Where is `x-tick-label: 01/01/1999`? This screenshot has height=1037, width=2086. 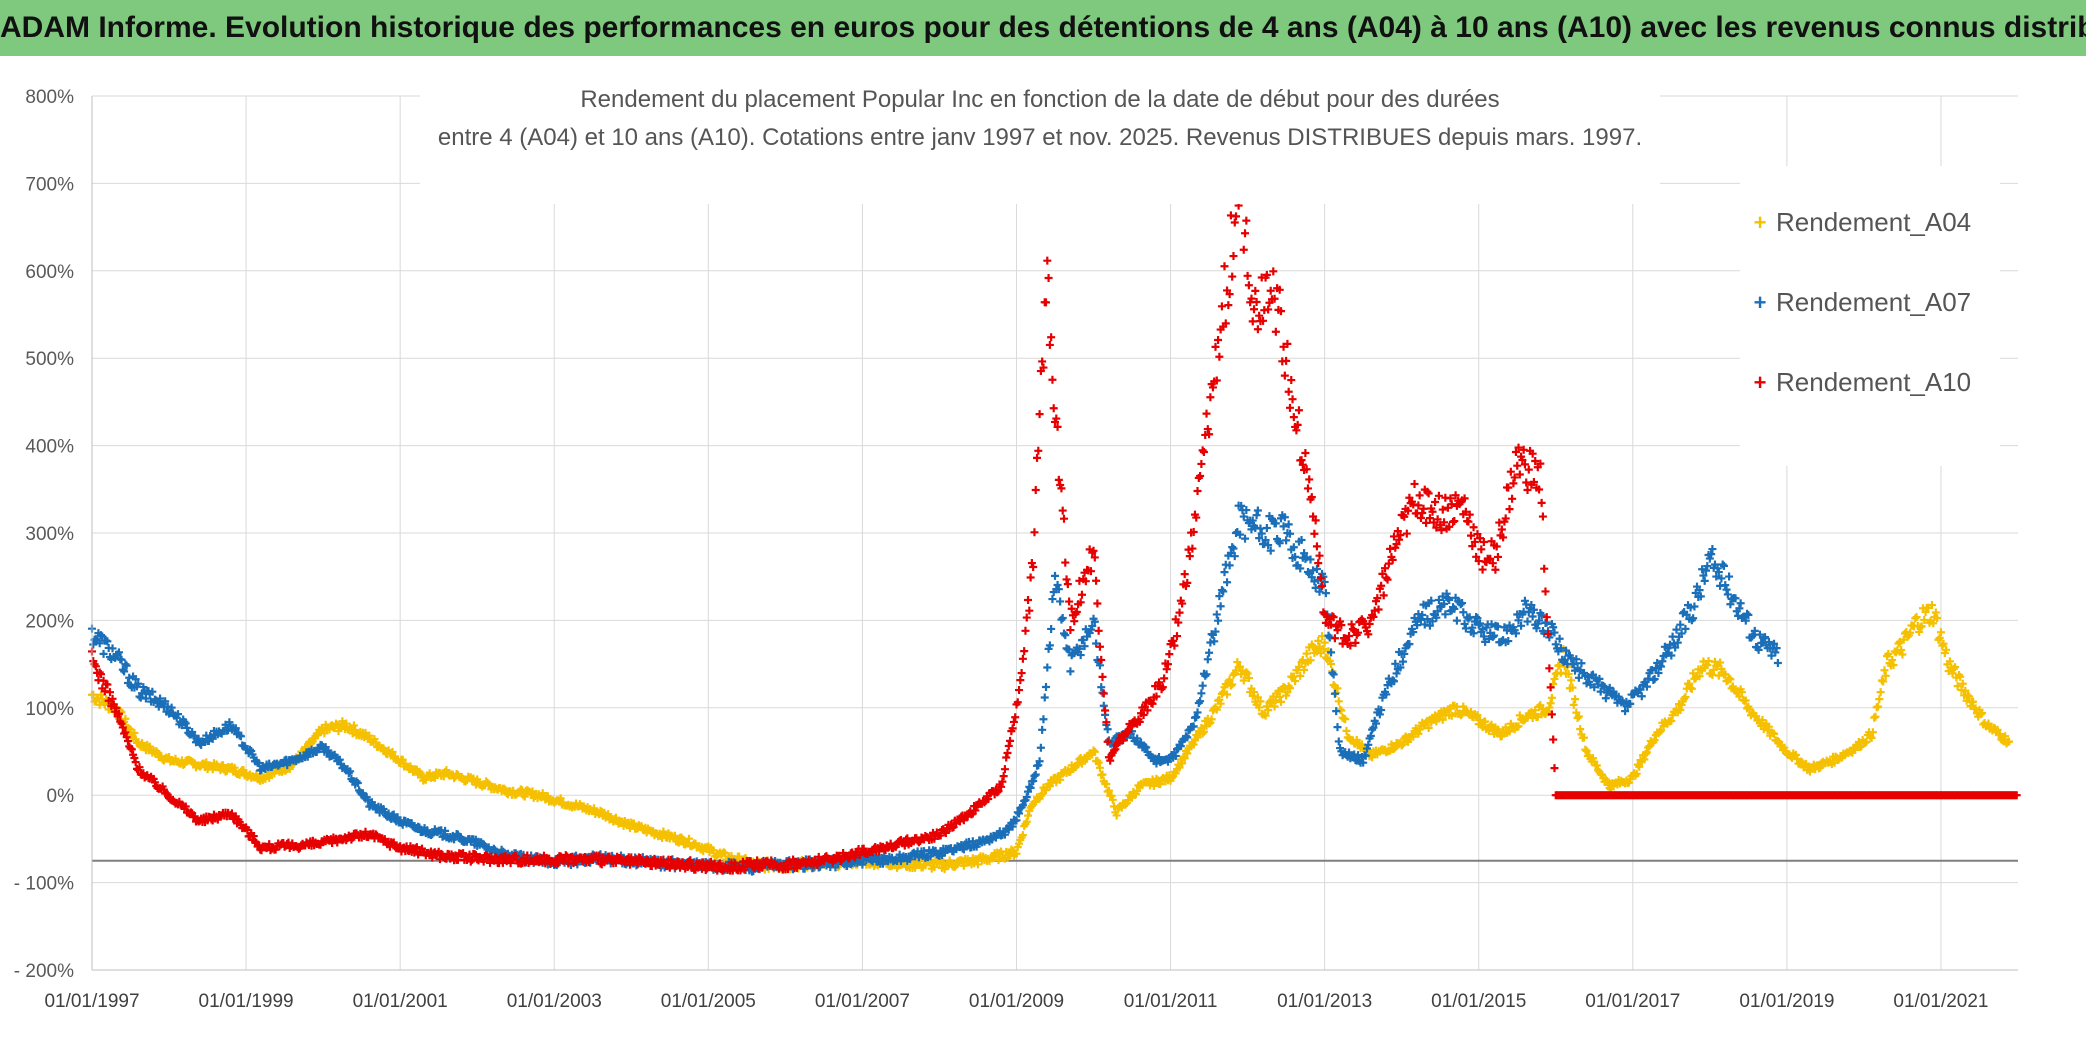
x-tick-label: 01/01/1999 is located at coordinates (246, 1001).